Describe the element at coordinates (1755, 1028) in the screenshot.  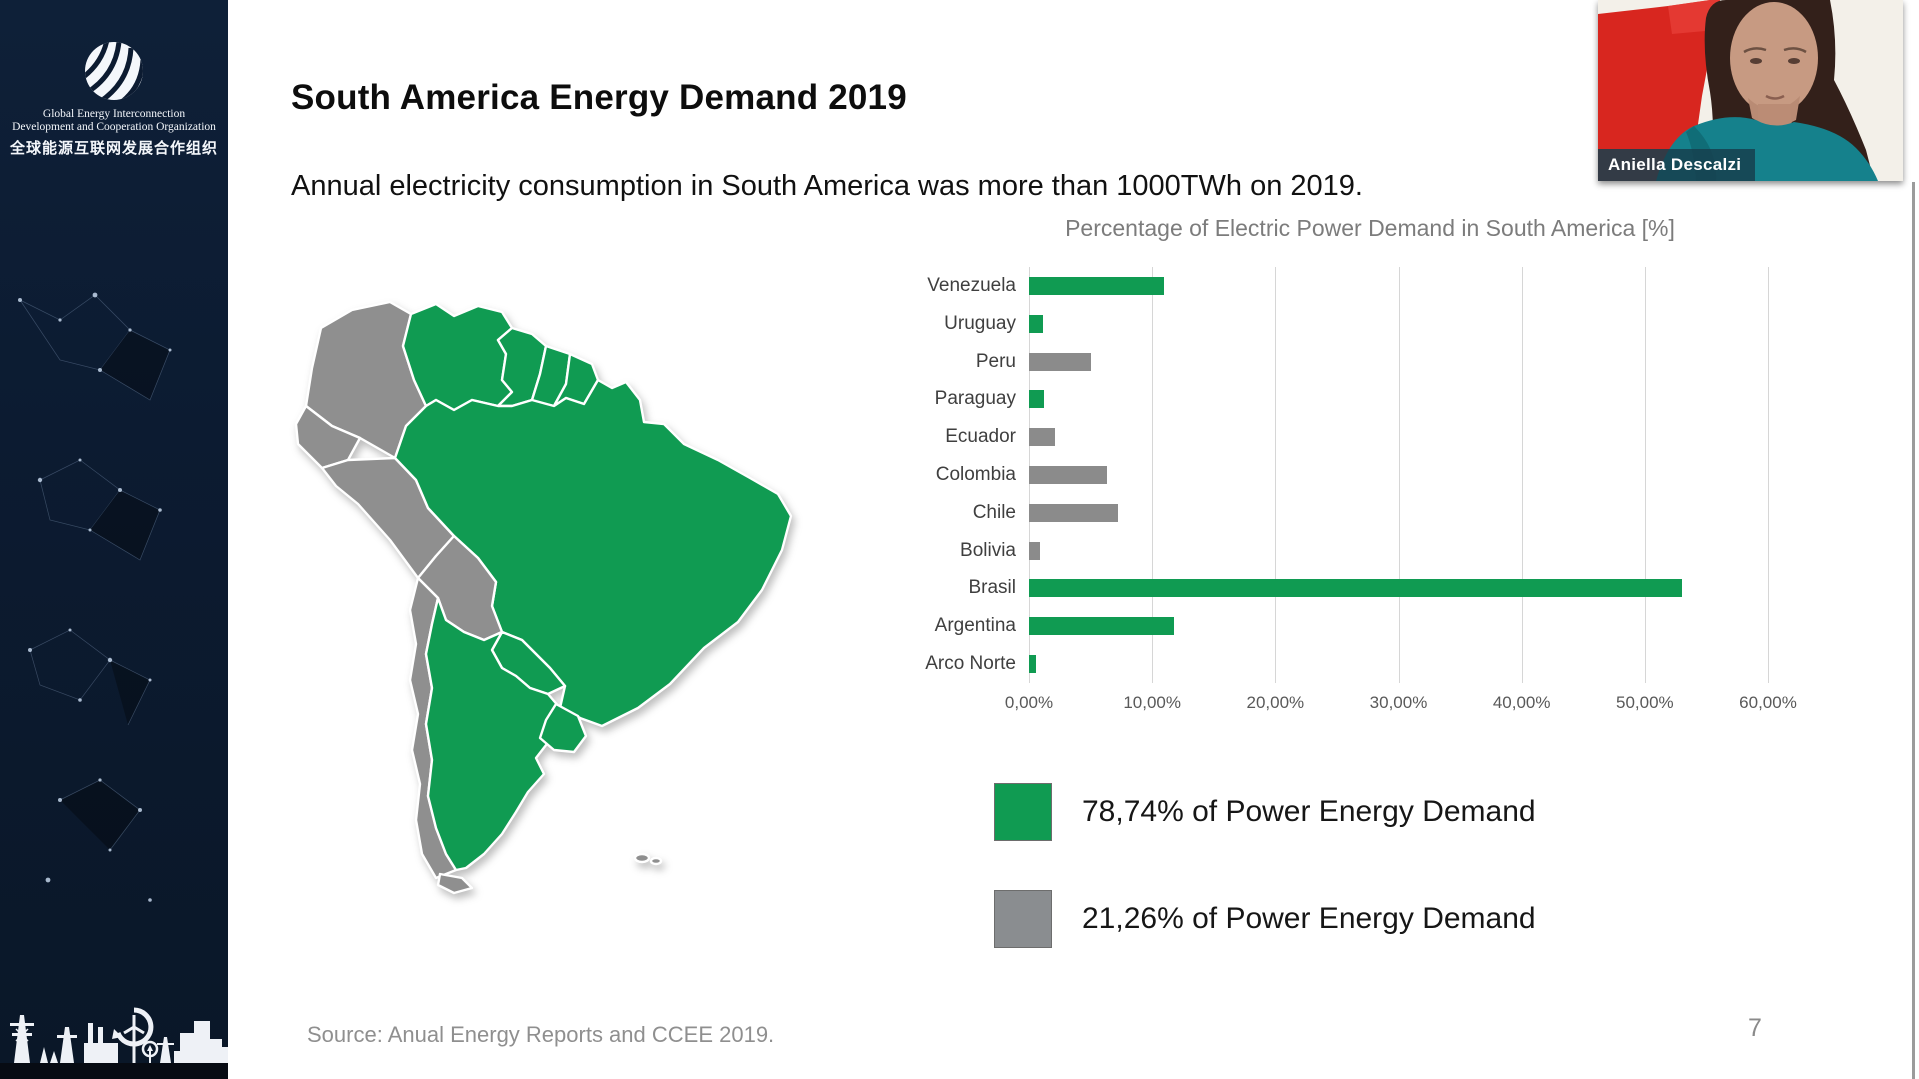
I see `page-number: 7` at that location.